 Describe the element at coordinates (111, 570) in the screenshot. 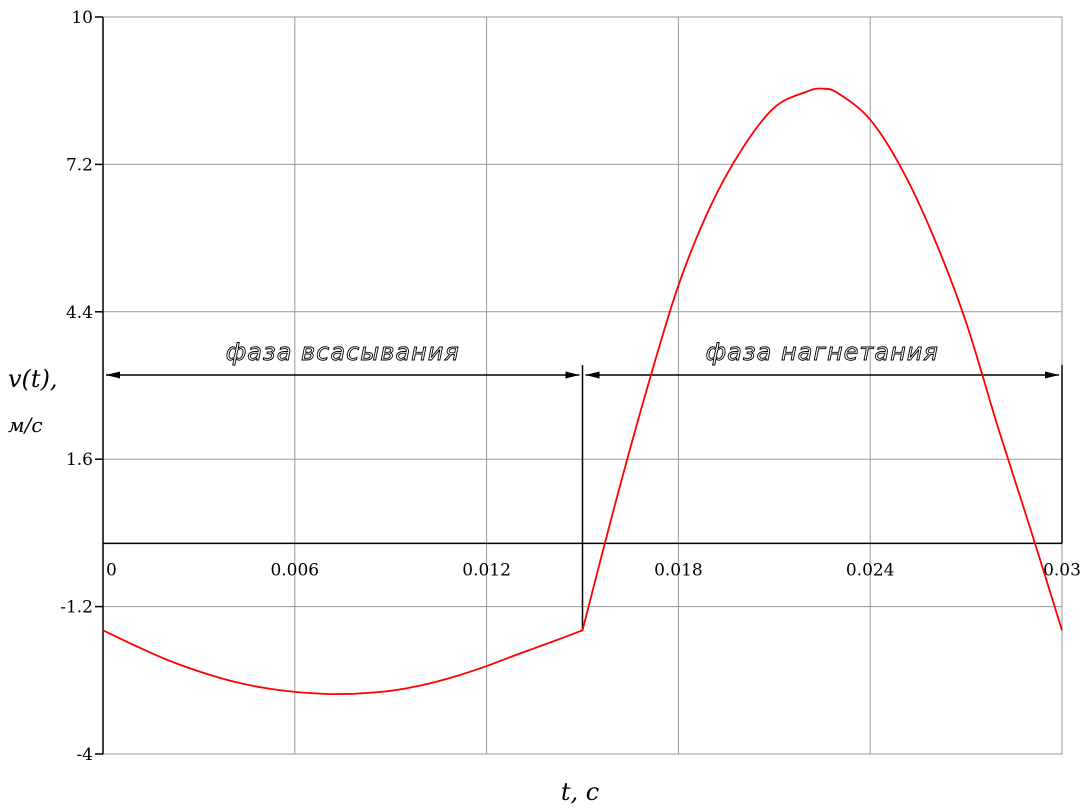

I see `x-tick-label: 0` at that location.